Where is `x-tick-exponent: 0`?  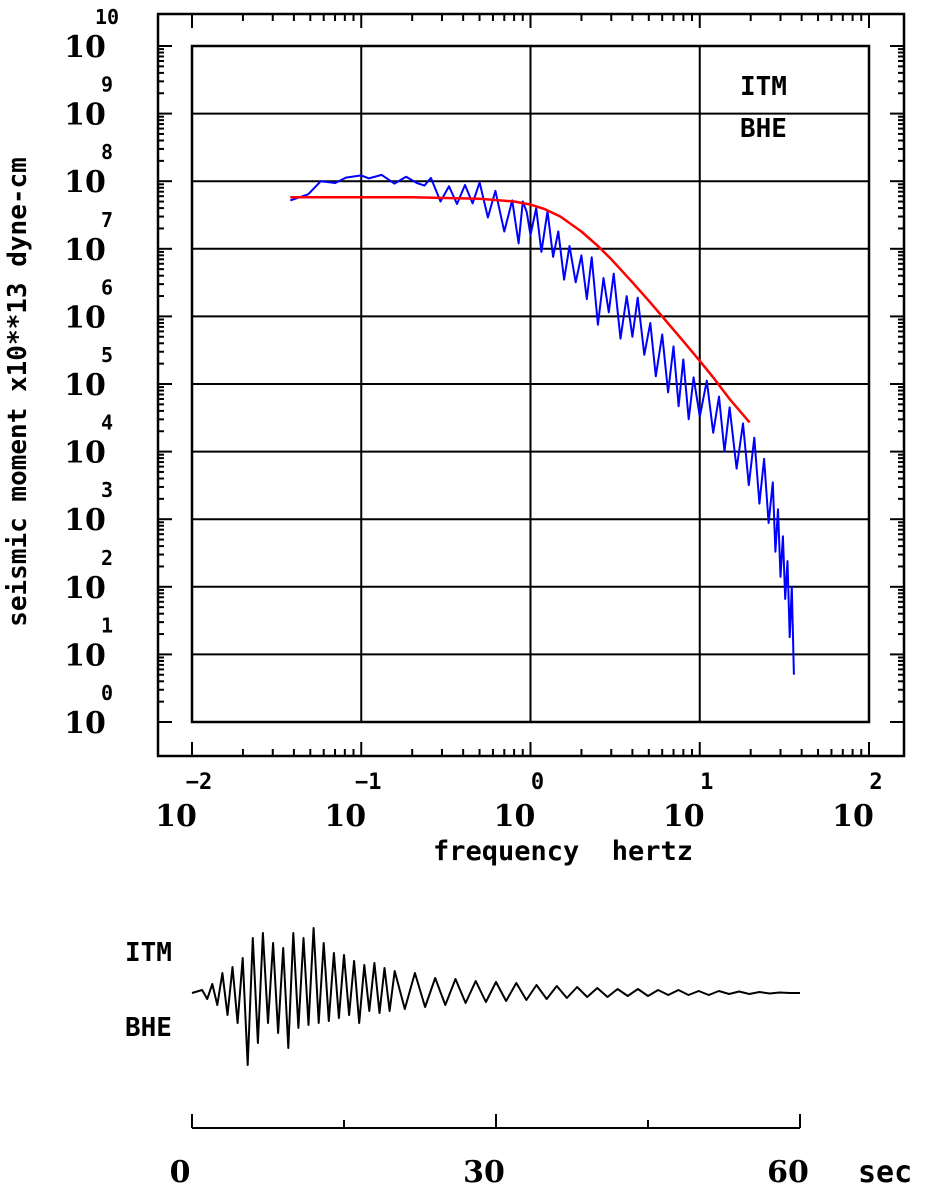 x-tick-exponent: 0 is located at coordinates (537, 782).